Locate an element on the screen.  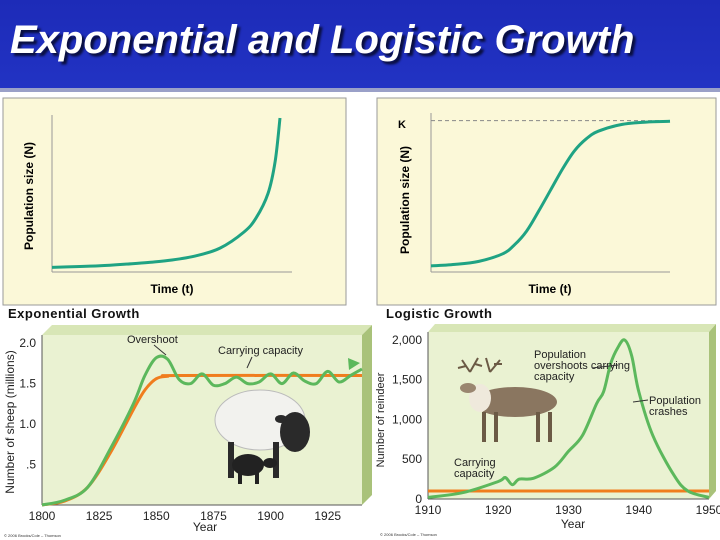
reindeer-x-tick-label: 1940 is located at coordinates (638, 510).